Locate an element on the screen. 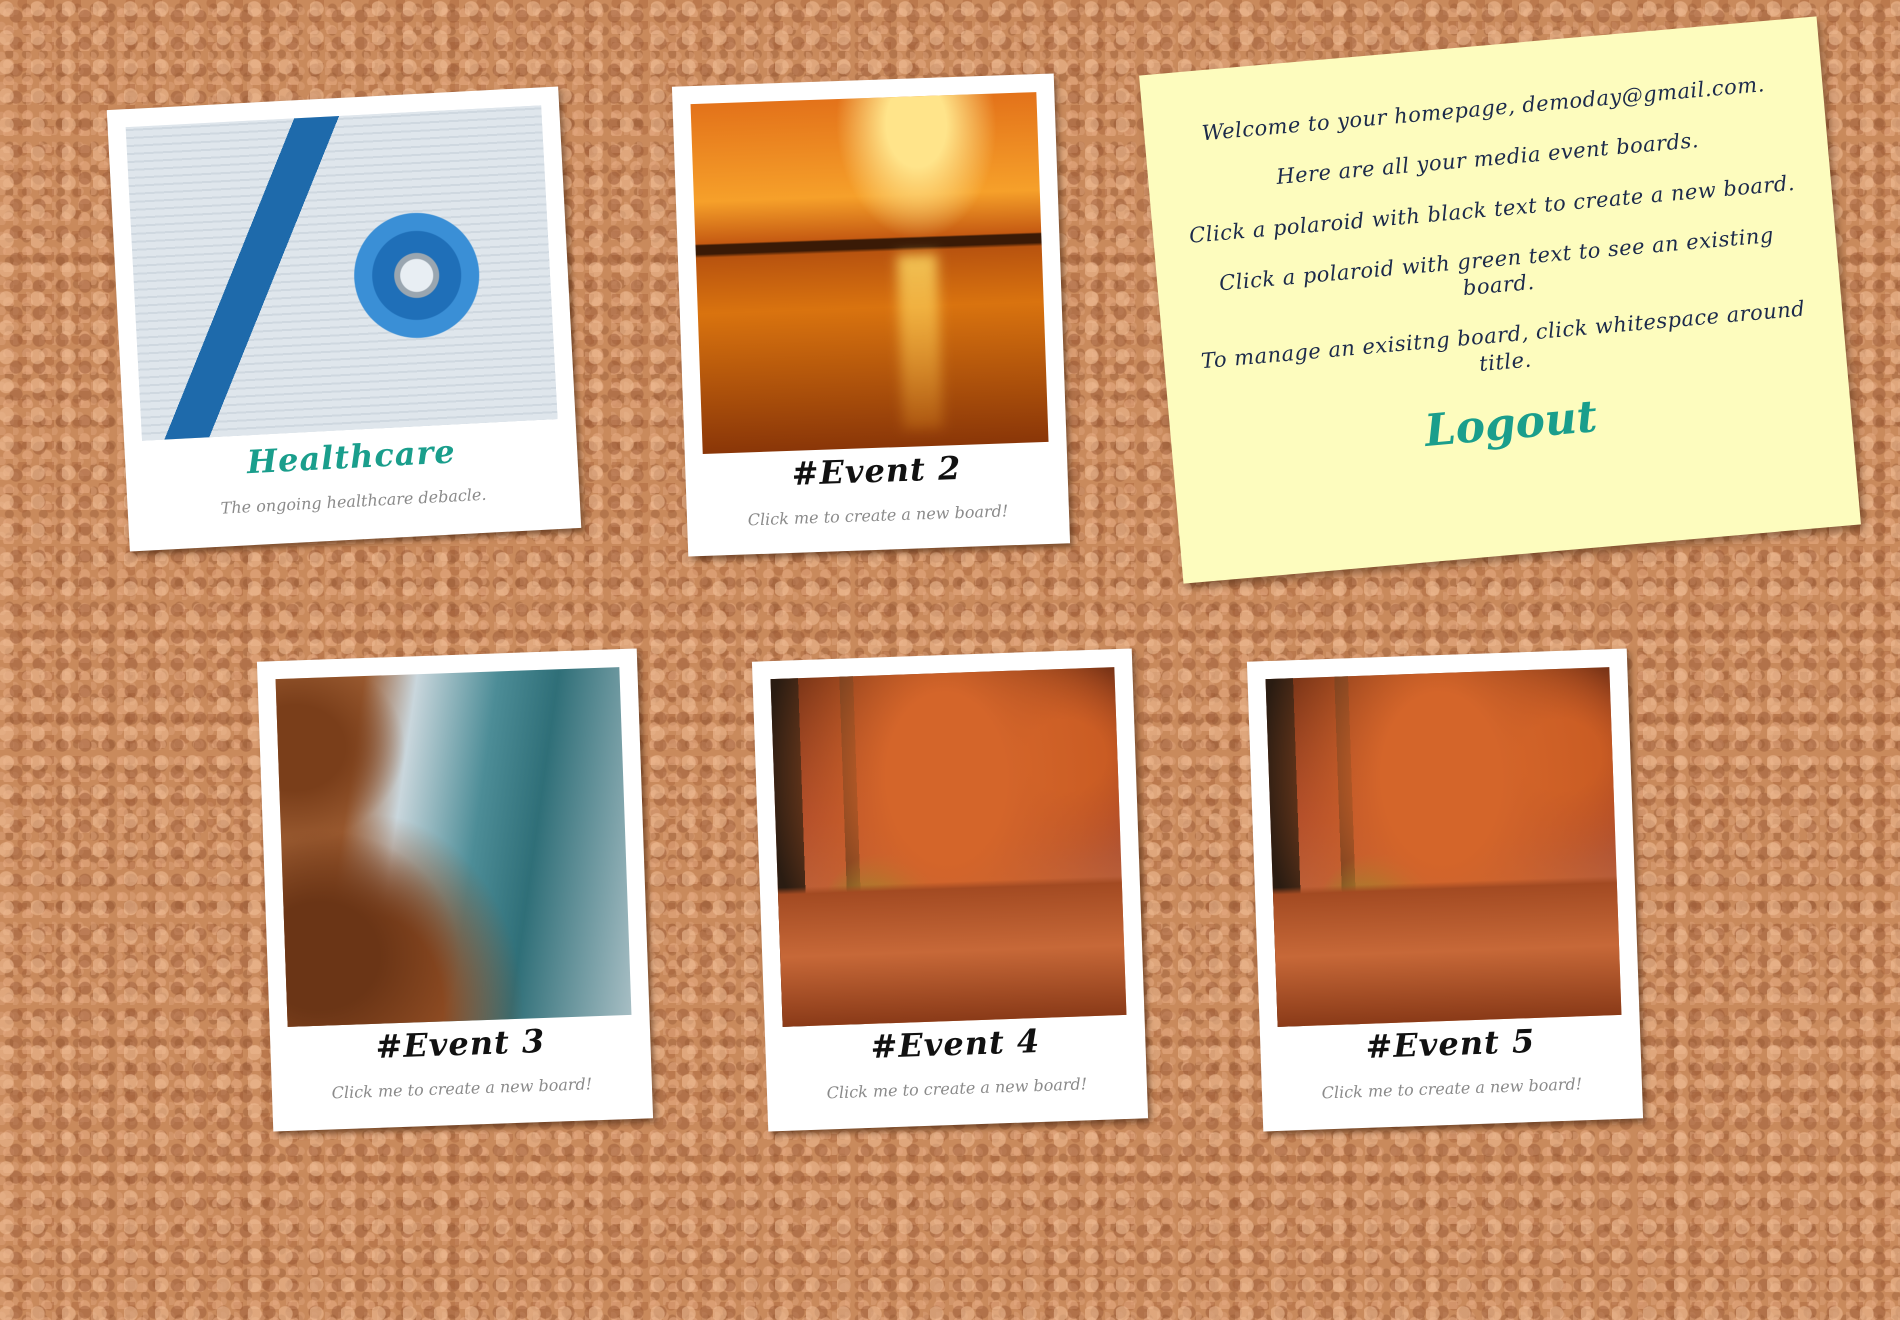 The height and width of the screenshot is (1320, 1900). polaroid-event-5: #Event 5 Click me to create a new board! is located at coordinates (1445, 890).